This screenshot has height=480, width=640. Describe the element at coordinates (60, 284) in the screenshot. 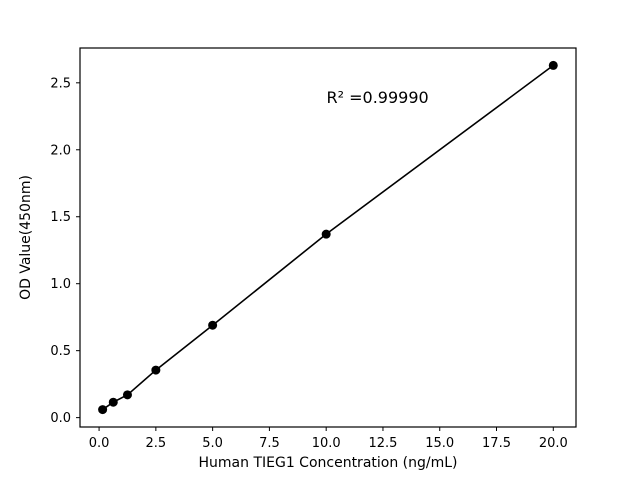

I see `y-tick-label: 1.0` at that location.